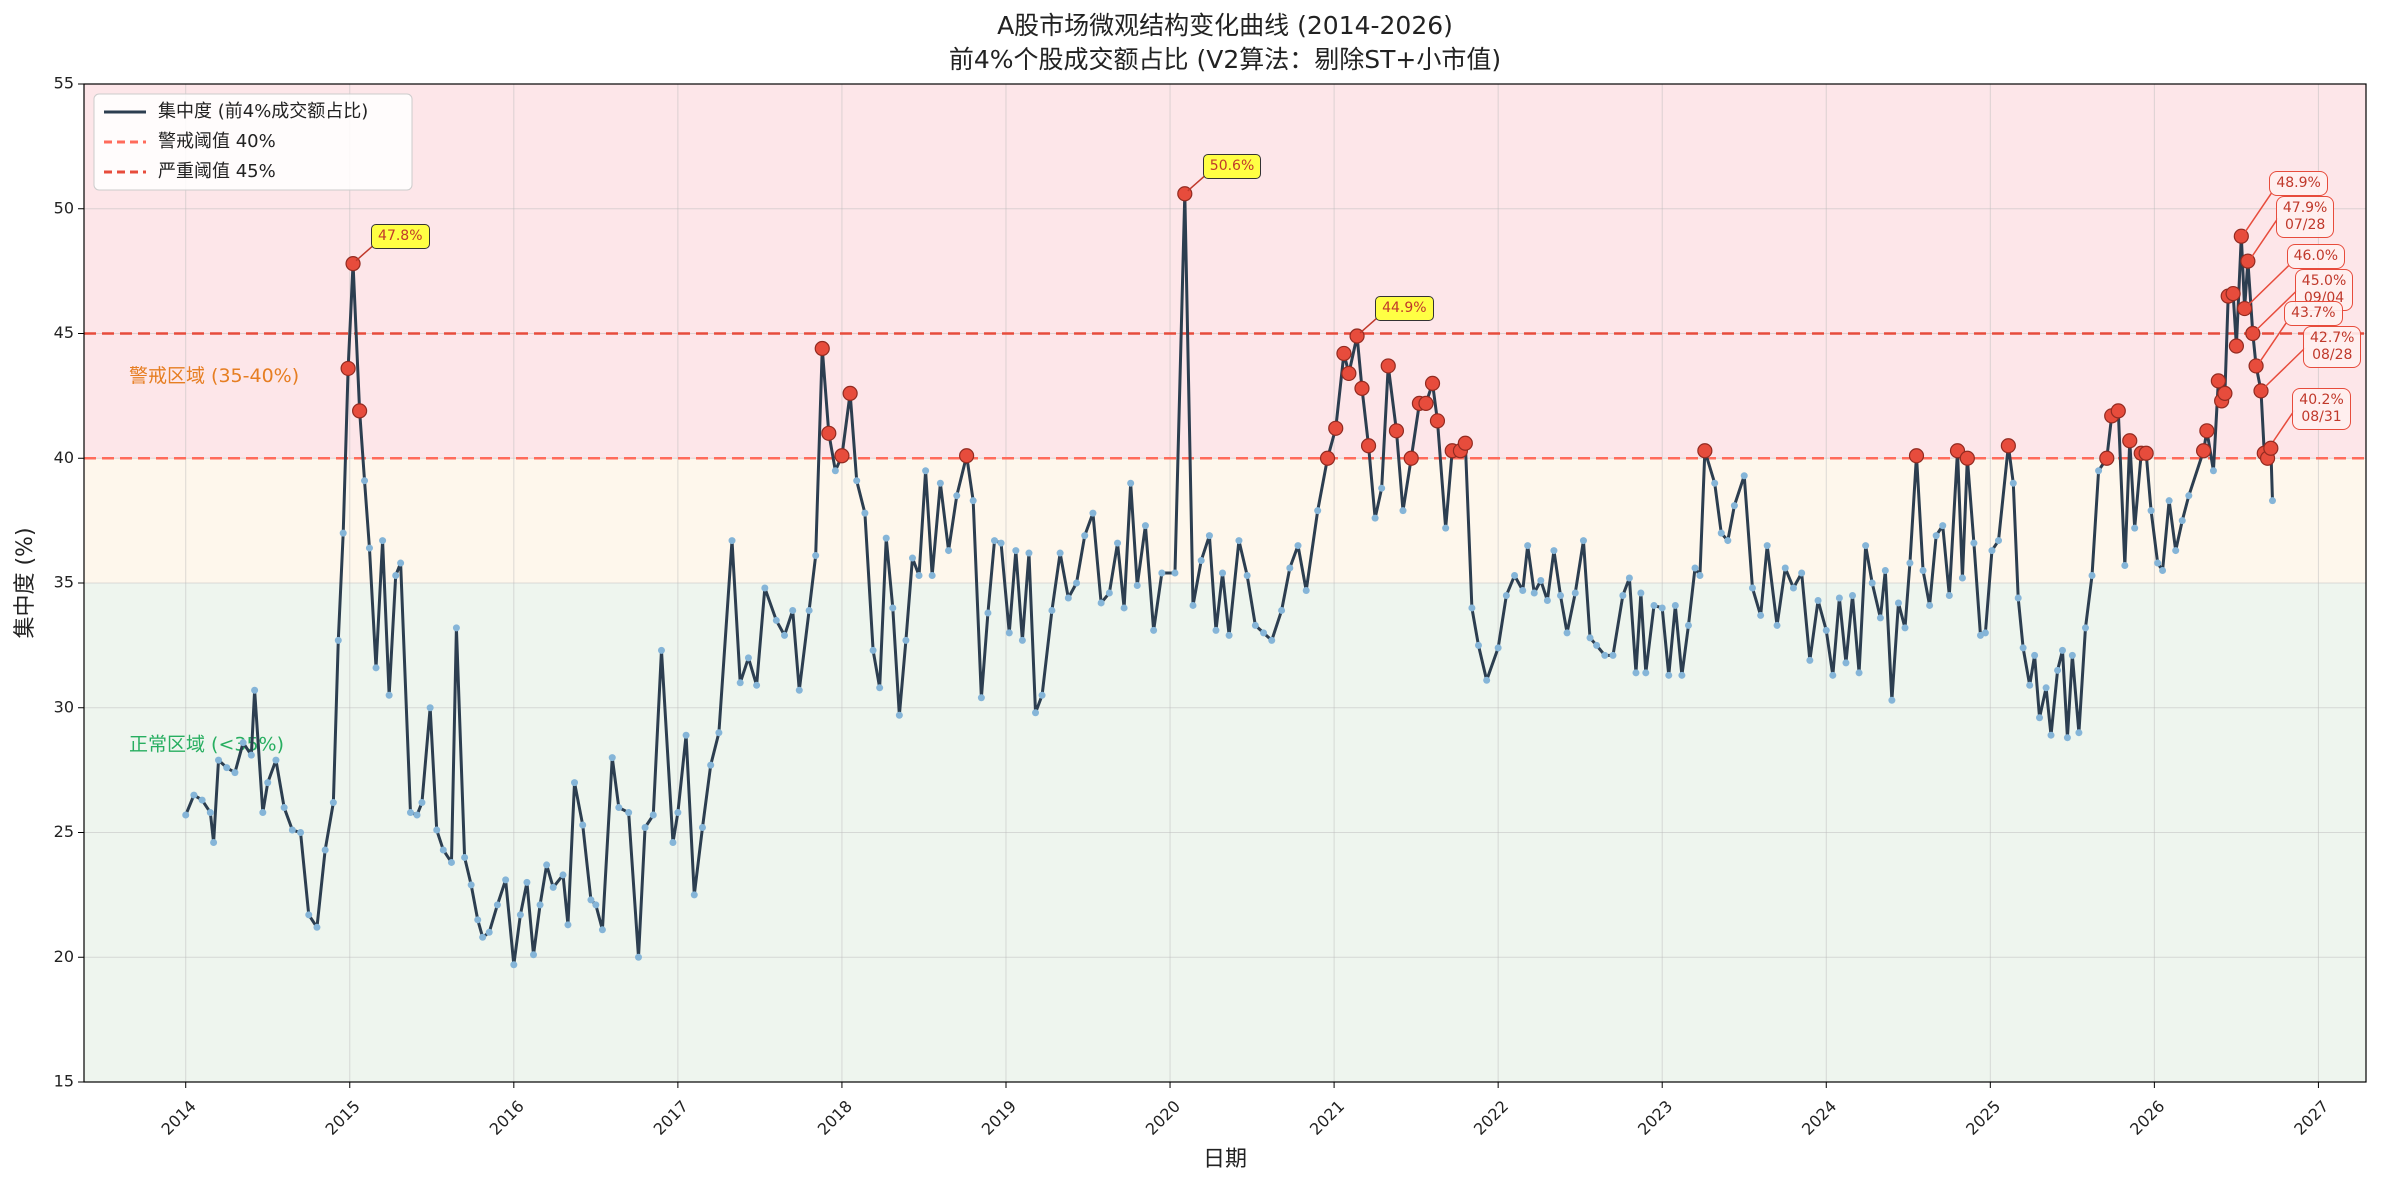  Describe the element at coordinates (2298, 184) in the screenshot. I see `value-label: 48.9%` at that location.